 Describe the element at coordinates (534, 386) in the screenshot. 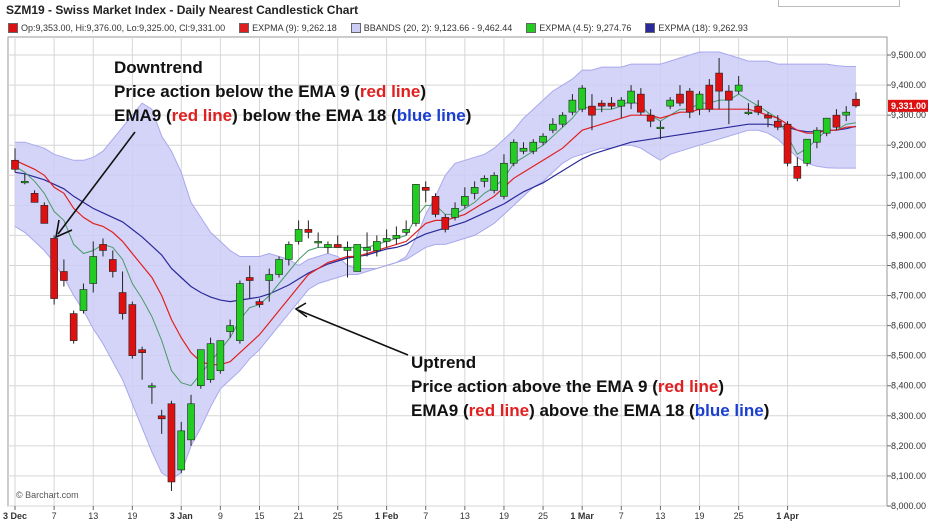

I see `uptrend-l1-a: Price action above the EMA 9 (` at that location.